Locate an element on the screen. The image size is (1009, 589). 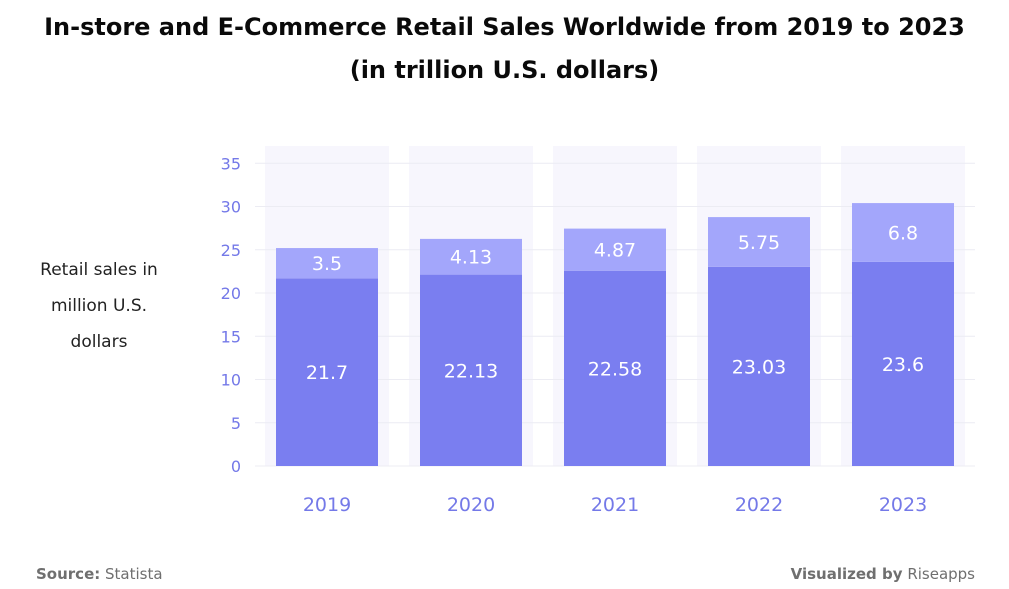
x-tick-label: 2023 is located at coordinates (903, 505).